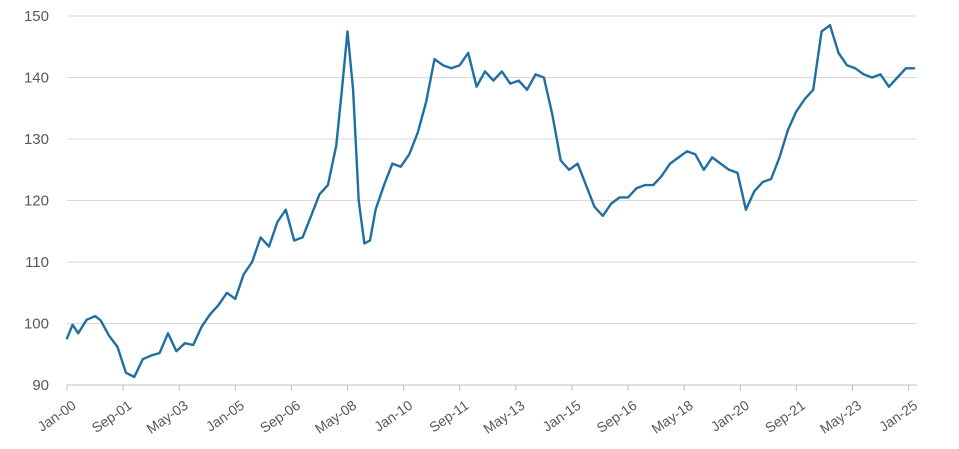 The image size is (959, 449). Describe the element at coordinates (37, 262) in the screenshot. I see `y-tick-label: 110` at that location.